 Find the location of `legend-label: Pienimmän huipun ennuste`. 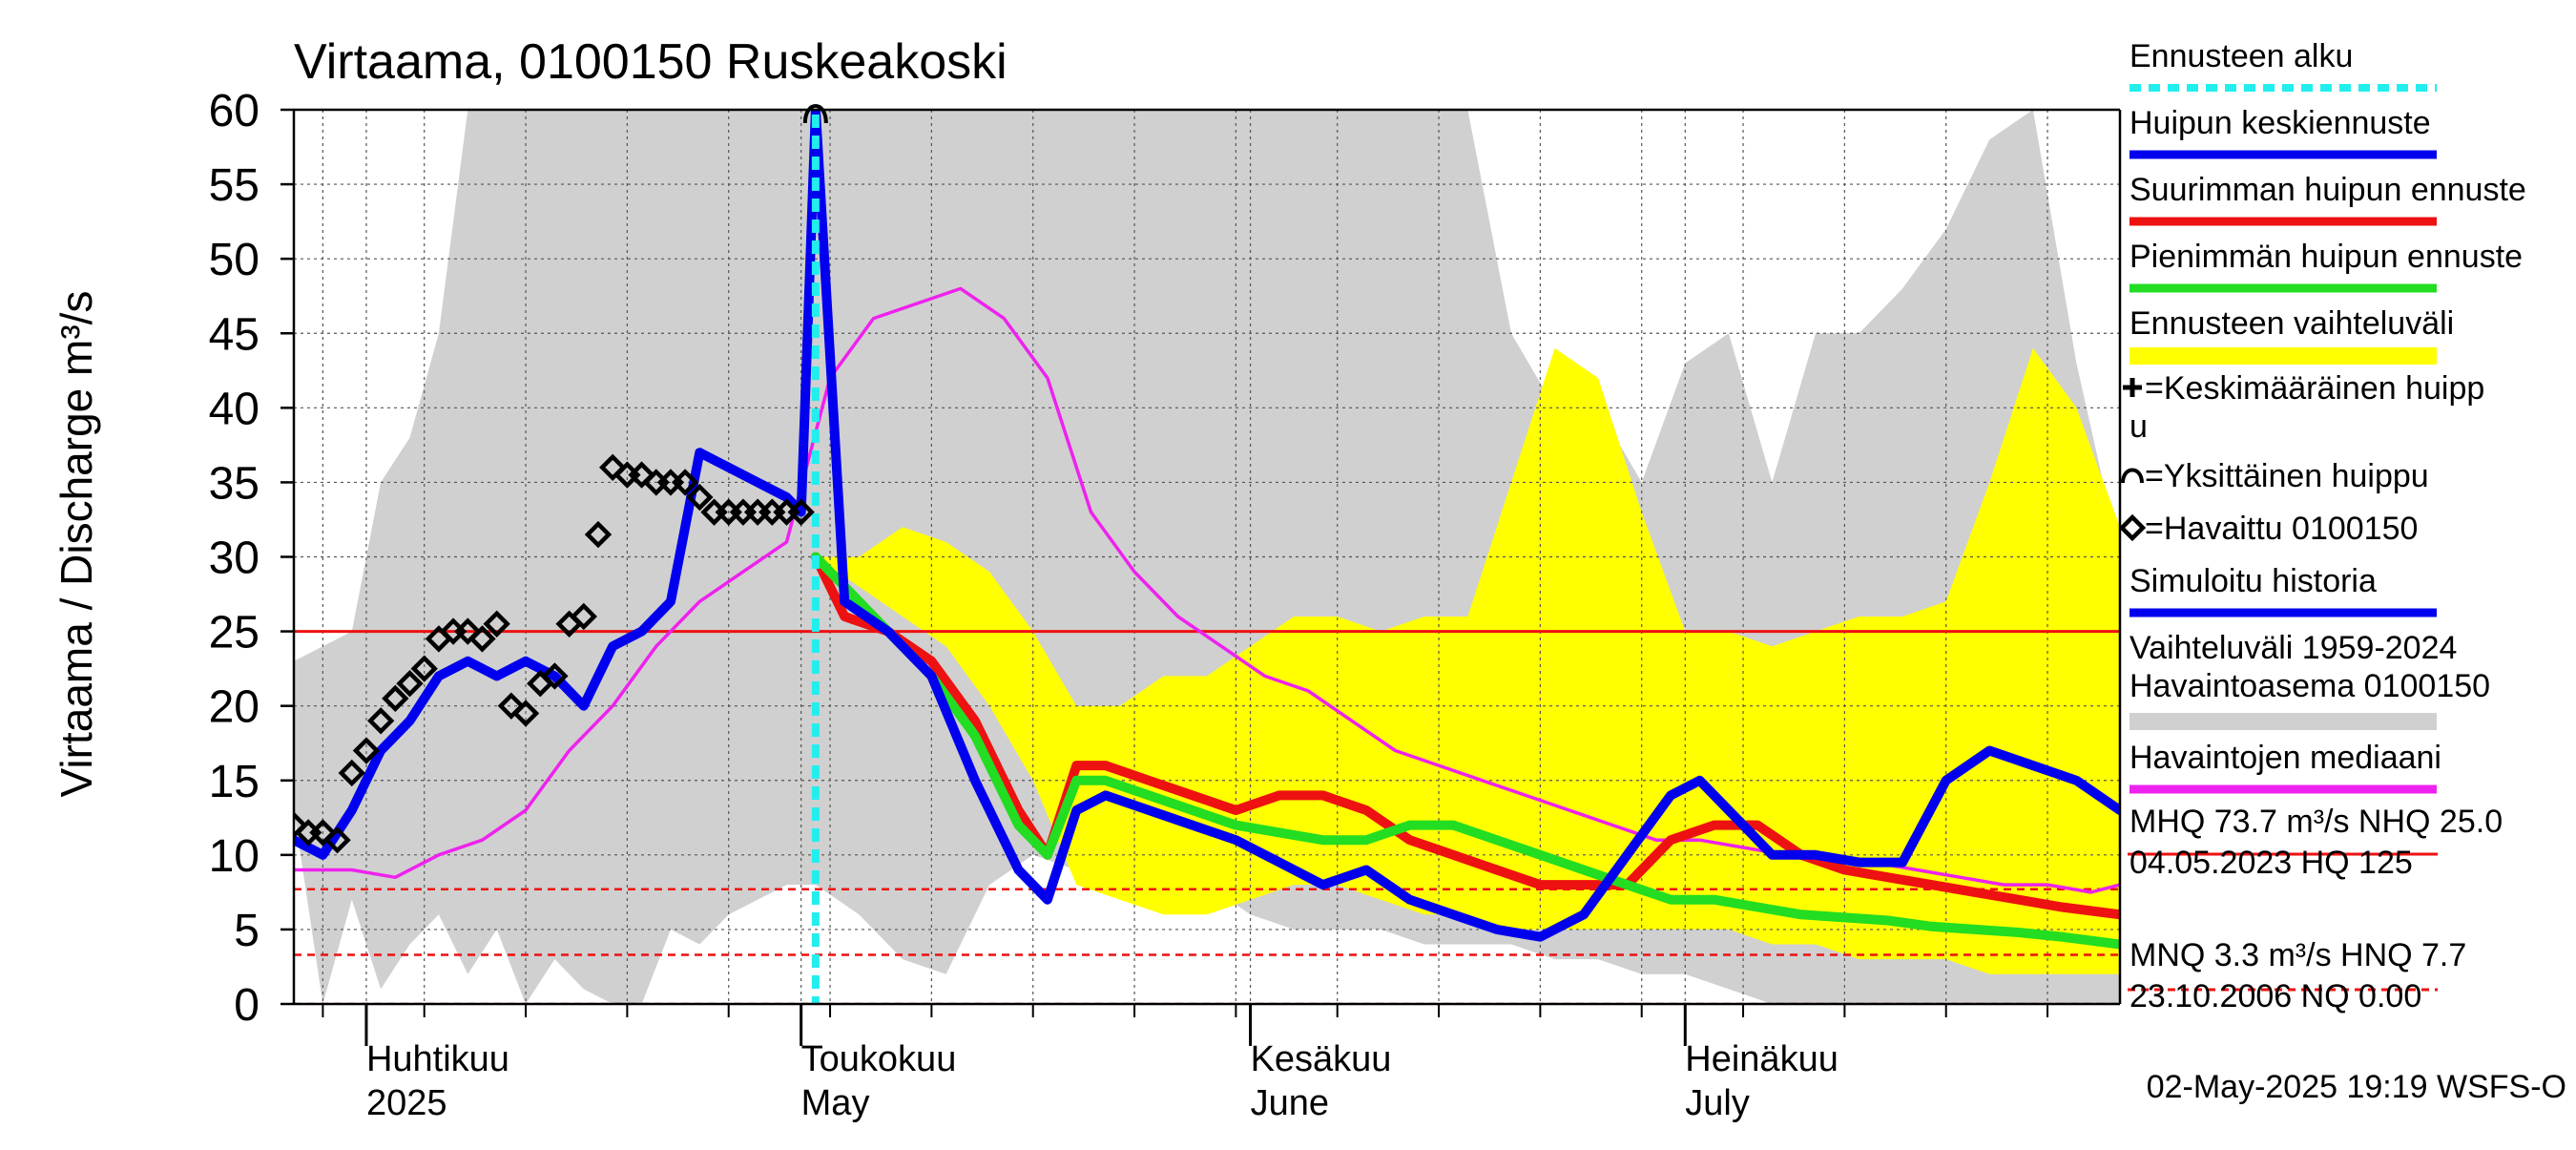

legend-label: Pienimmän huipun ennuste is located at coordinates (2326, 257).